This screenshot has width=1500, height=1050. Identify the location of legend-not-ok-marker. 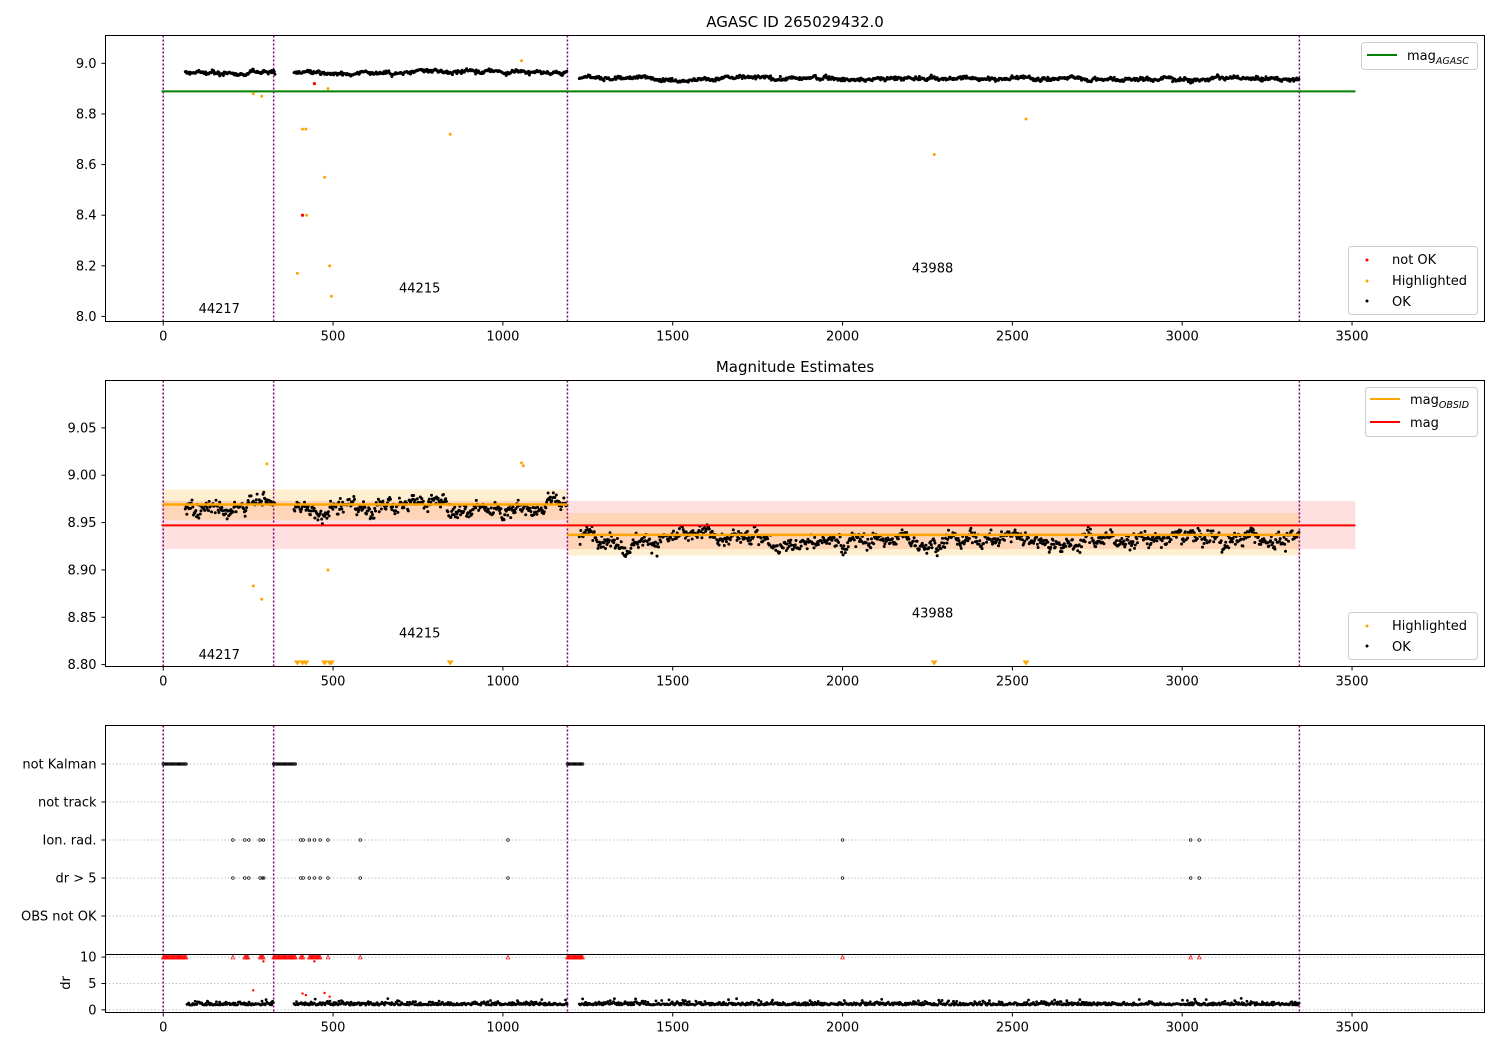
(1367, 260).